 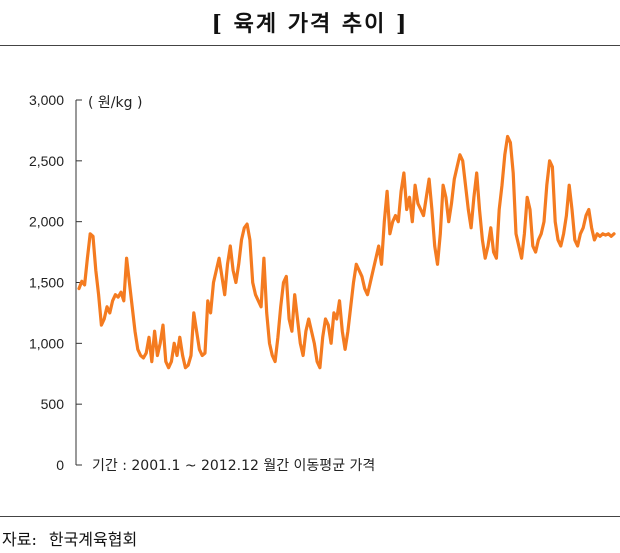 What do you see at coordinates (46, 343) in the screenshot?
I see `y-tick-label: 1,000` at bounding box center [46, 343].